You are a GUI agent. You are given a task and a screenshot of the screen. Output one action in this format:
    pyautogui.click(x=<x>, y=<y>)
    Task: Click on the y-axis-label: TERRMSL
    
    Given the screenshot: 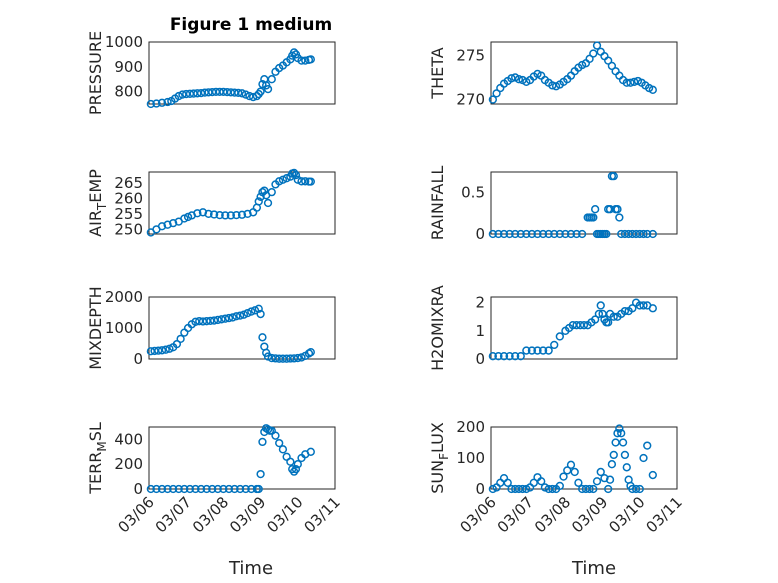 What is the action you would take?
    pyautogui.click(x=97, y=458)
    